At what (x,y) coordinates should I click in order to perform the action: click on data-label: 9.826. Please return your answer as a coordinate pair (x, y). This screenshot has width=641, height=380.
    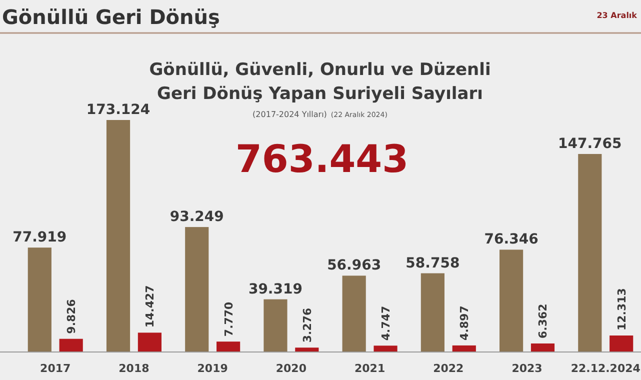
    Looking at the image, I should click on (71, 316).